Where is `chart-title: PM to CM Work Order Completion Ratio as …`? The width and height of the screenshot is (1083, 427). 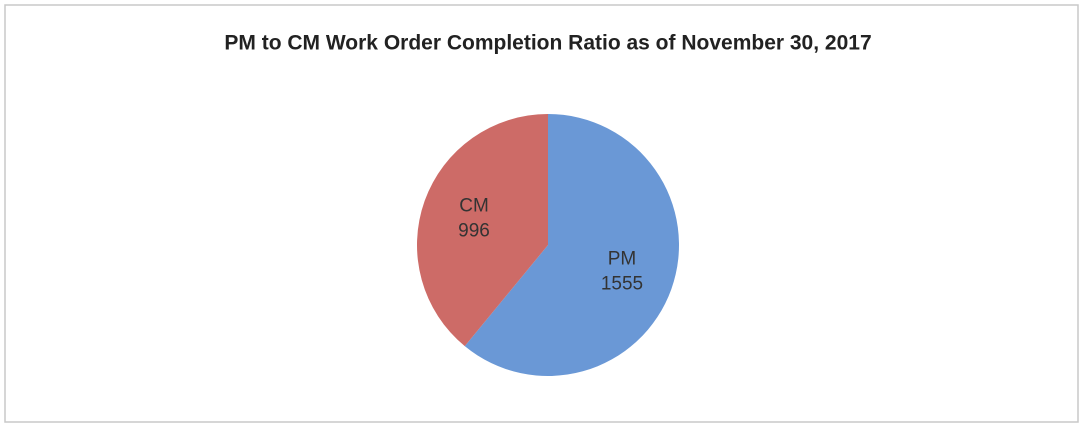 chart-title: PM to CM Work Order Completion Ratio as … is located at coordinates (547, 43).